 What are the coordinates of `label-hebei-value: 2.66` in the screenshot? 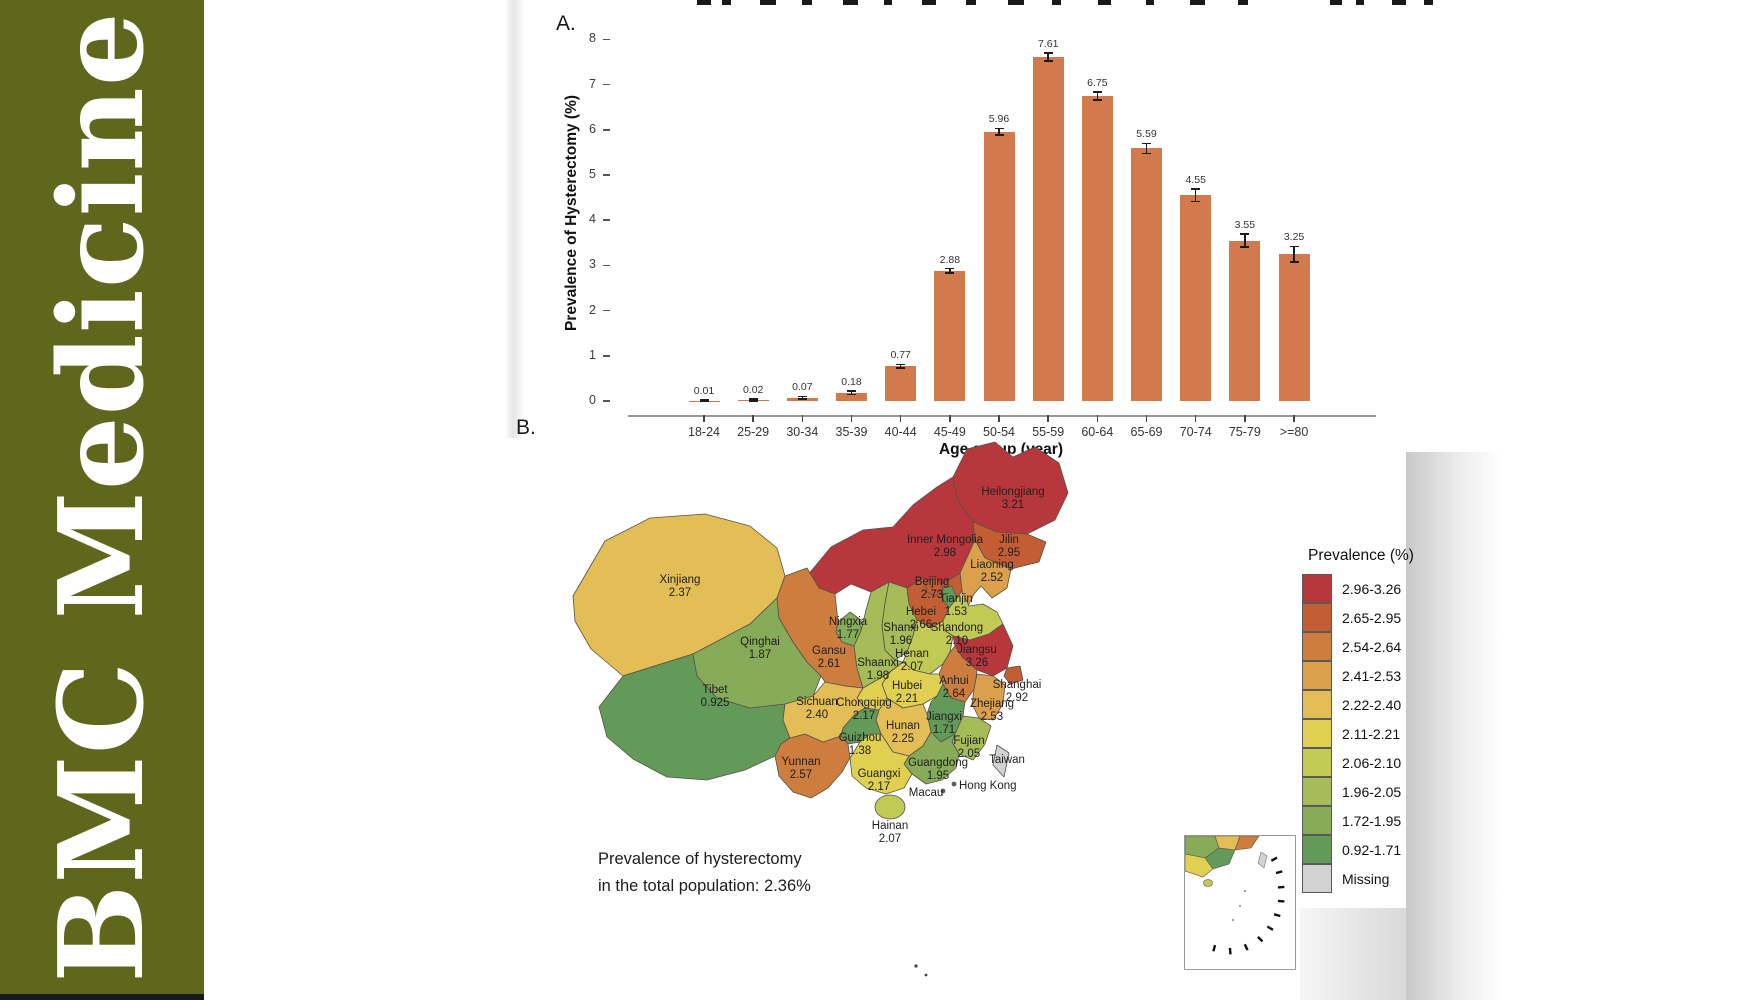 It's located at (921, 625).